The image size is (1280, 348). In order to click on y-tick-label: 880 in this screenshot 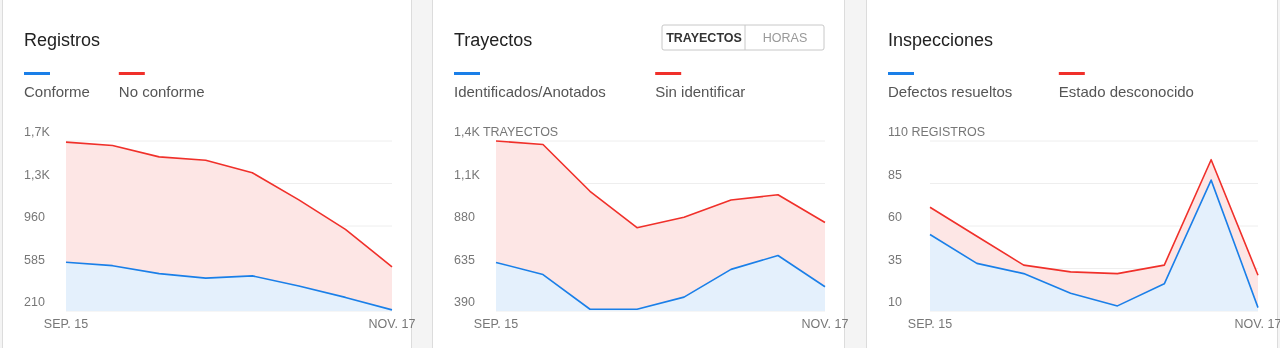, I will do `click(464, 217)`.